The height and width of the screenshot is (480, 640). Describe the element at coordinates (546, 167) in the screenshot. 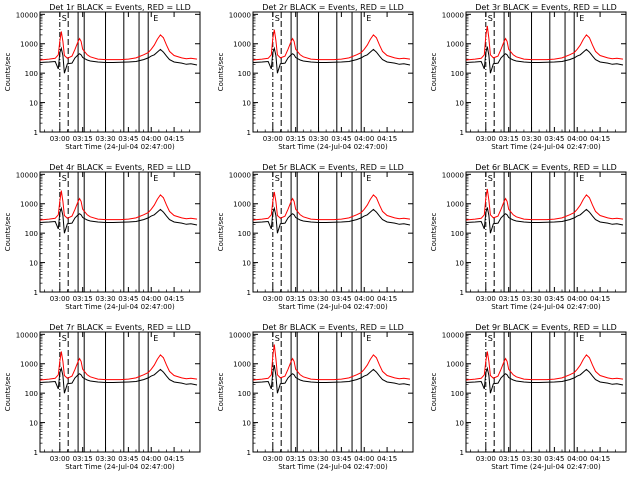

I see `panel-title: Det 6r BLACK = Events, RED = LLD` at that location.